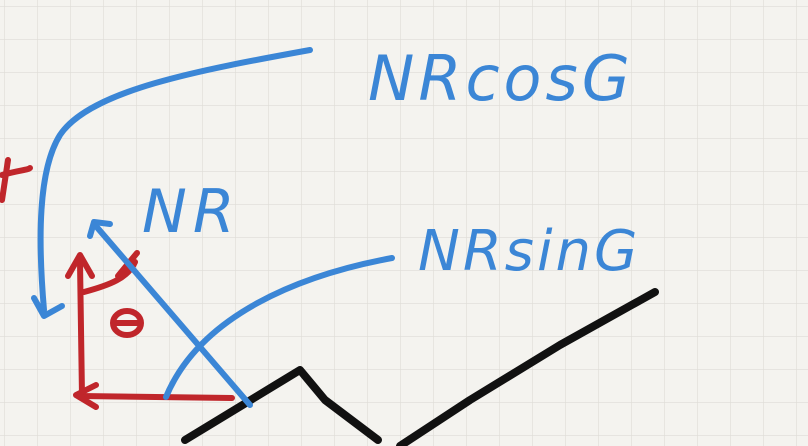 The image size is (808, 446). I want to click on sin-component-arrow, so click(279, 327).